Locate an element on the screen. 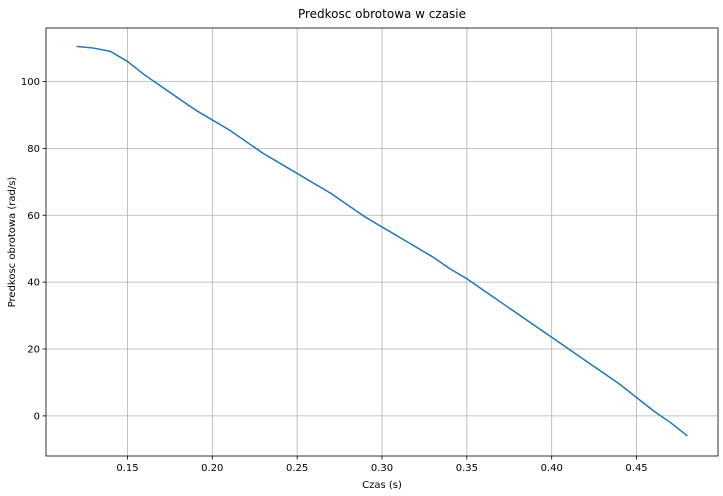  x-tick-label: 0.30 is located at coordinates (382, 468).